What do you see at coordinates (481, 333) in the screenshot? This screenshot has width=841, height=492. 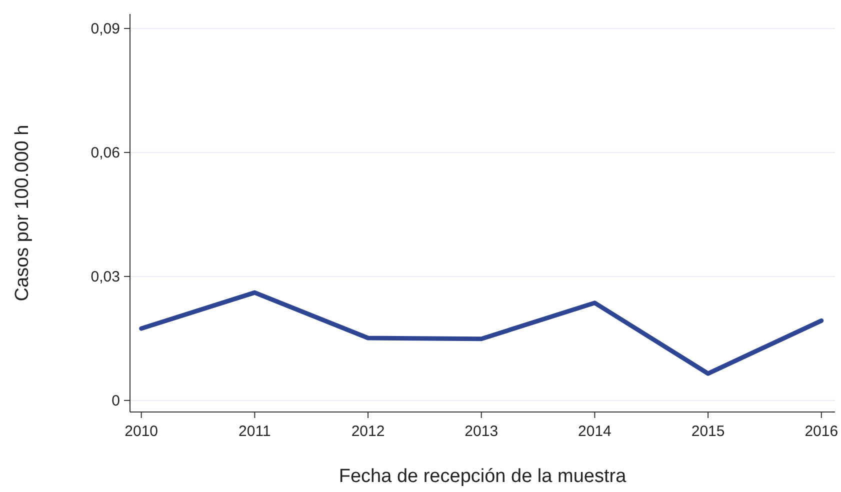 I see `line-series` at bounding box center [481, 333].